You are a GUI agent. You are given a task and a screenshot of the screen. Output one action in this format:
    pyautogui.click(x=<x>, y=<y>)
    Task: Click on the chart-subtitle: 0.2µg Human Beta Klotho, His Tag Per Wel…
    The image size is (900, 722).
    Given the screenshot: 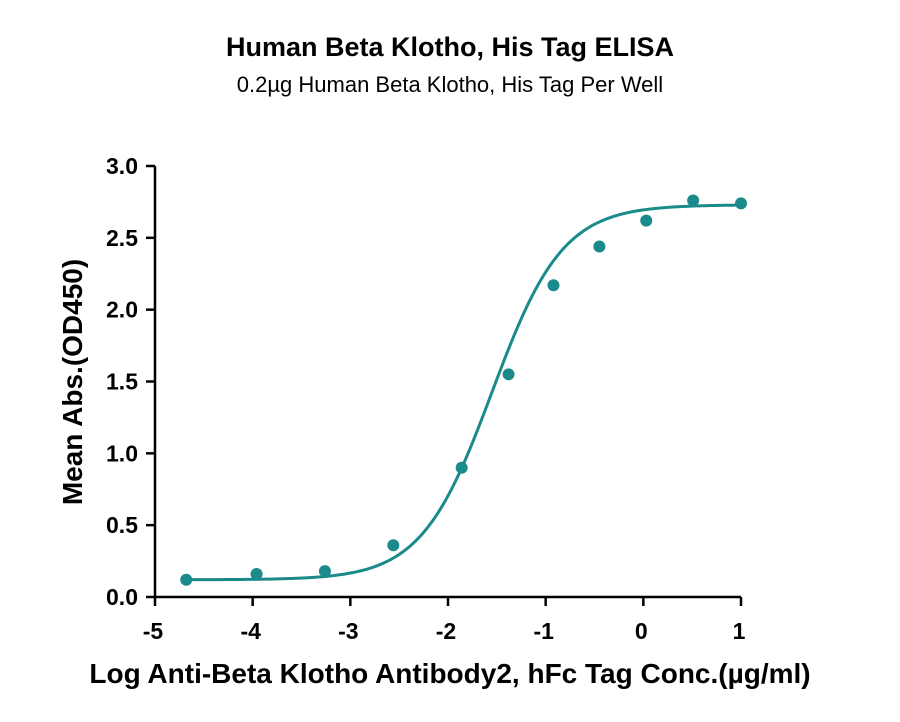 What is the action you would take?
    pyautogui.click(x=450, y=84)
    